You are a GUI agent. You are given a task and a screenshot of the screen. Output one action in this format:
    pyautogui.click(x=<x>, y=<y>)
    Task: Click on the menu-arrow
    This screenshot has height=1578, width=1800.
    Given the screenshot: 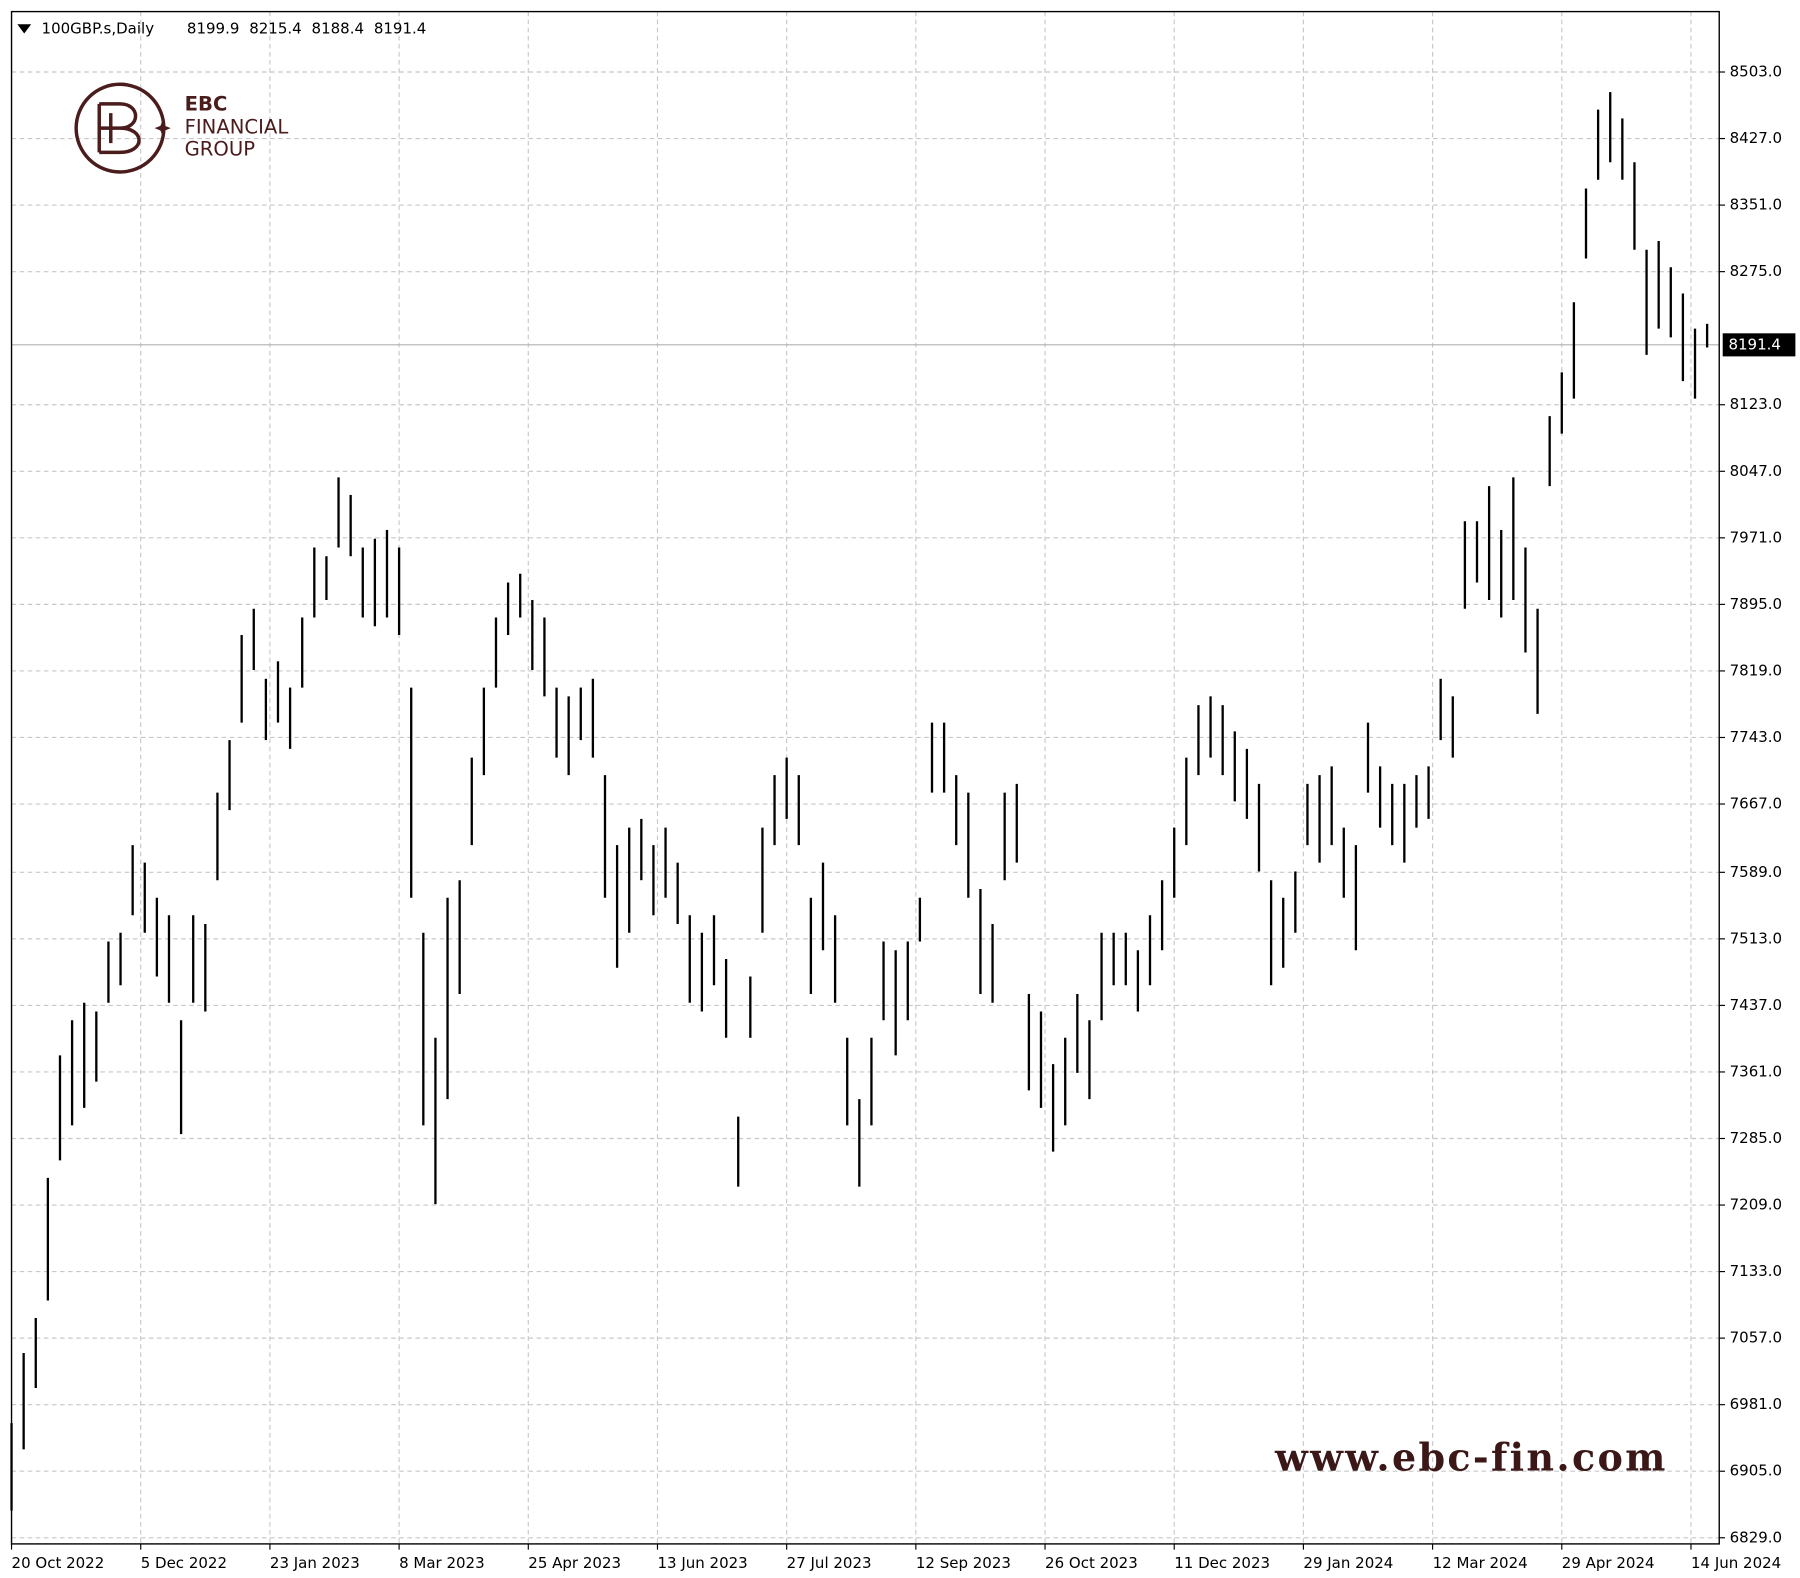 What is the action you would take?
    pyautogui.click(x=24, y=29)
    